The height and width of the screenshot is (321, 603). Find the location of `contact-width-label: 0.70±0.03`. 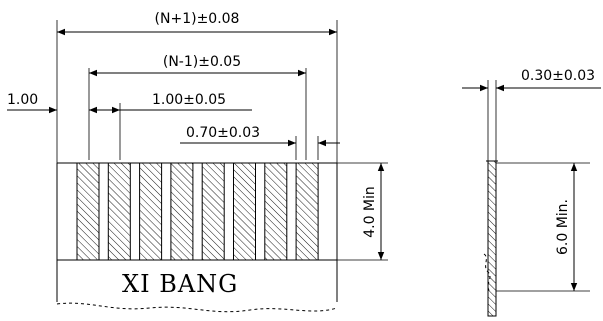

contact-width-label: 0.70±0.03 is located at coordinates (223, 133).